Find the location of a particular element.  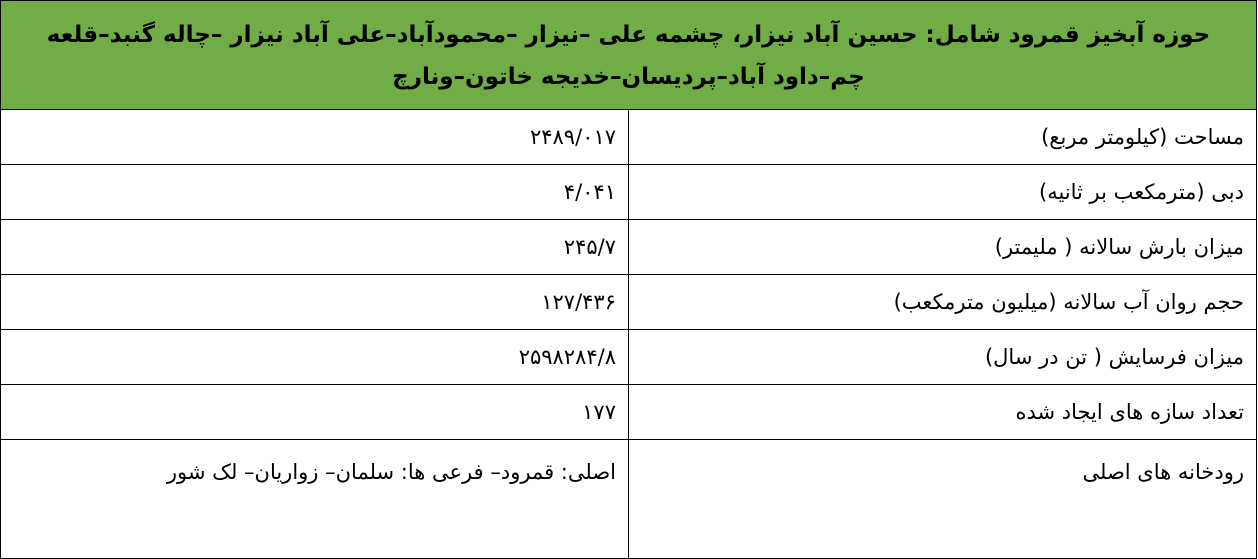

row-label: رودخانه های اصلی is located at coordinates (942, 499).